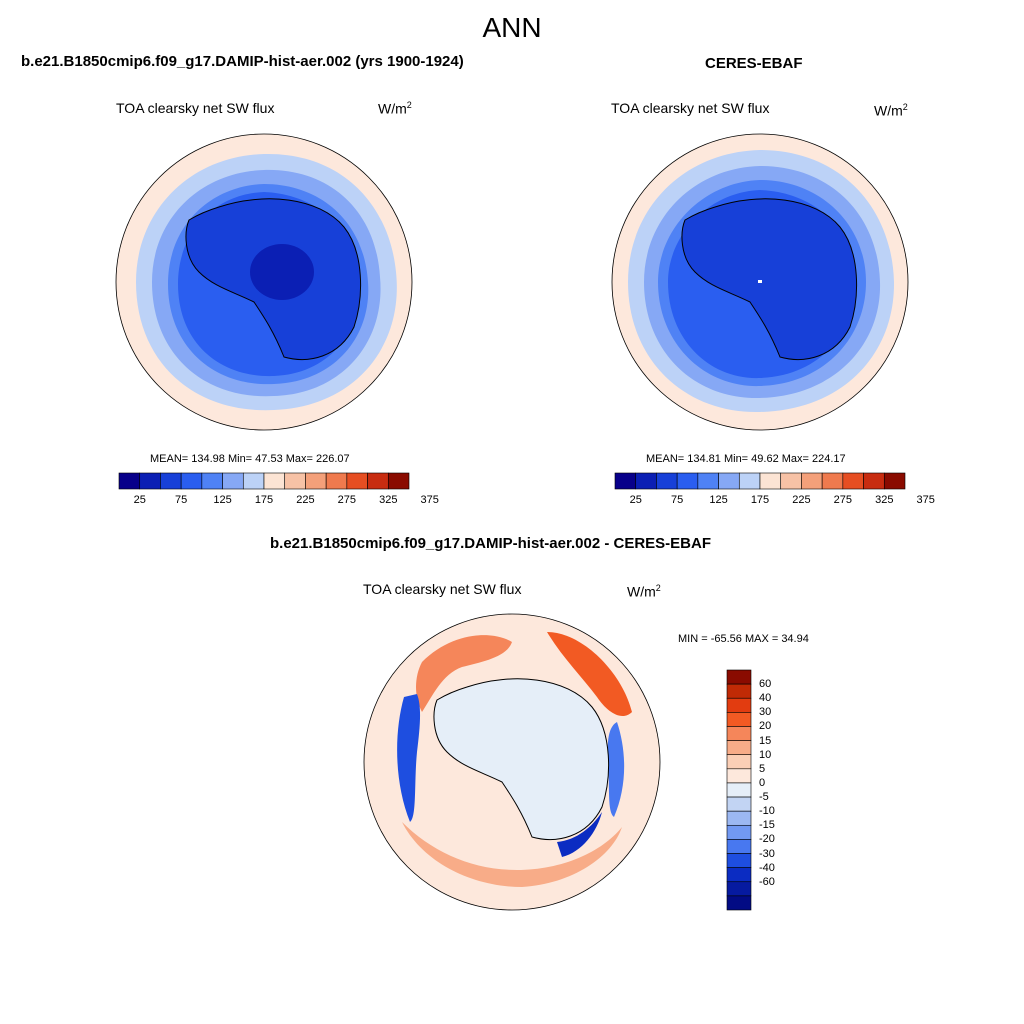 This screenshot has height=1024, width=1024. I want to click on positive-anomaly-nw, so click(464, 673).